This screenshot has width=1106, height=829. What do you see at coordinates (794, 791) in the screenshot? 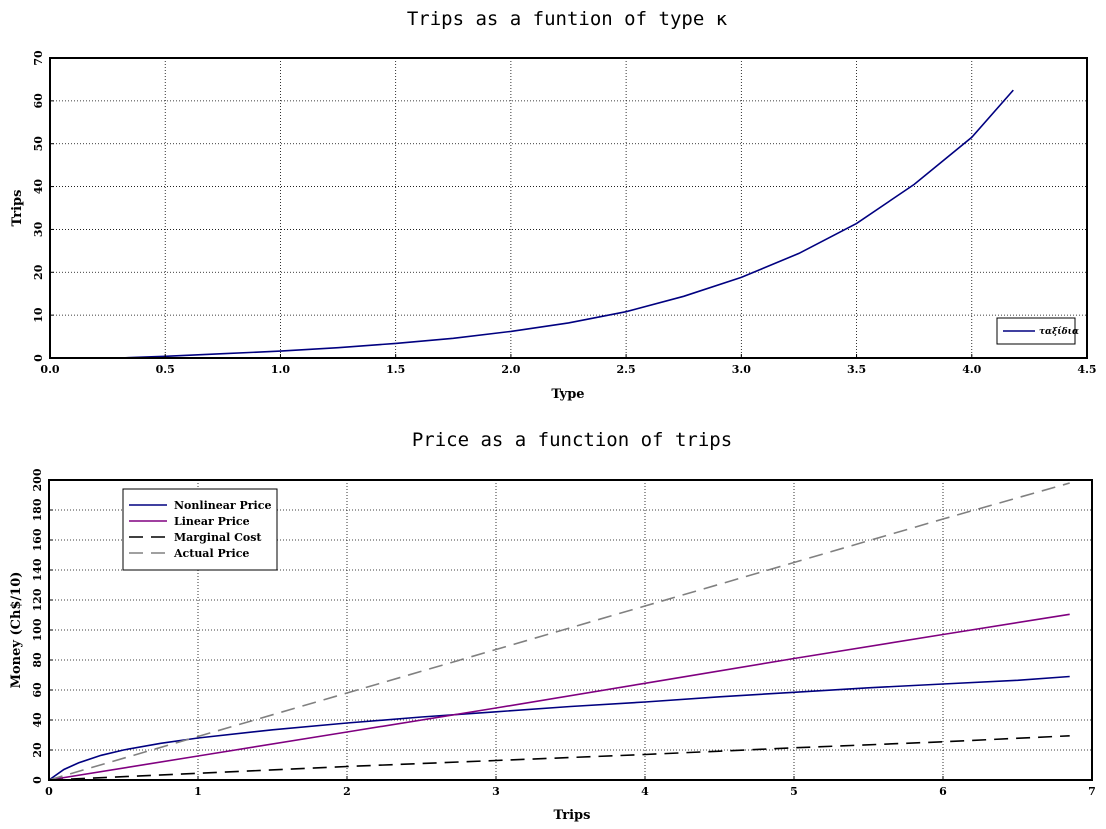
I see `x-tick-label: 5` at bounding box center [794, 791].